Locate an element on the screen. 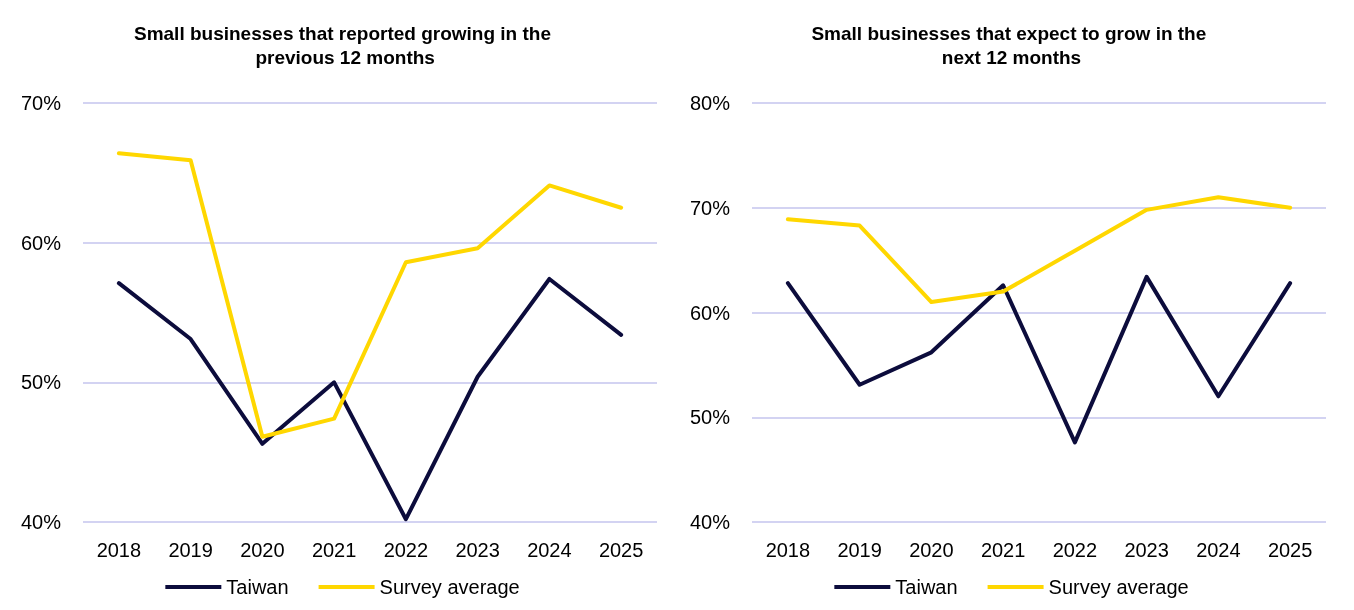  chart-title: Small businesses that reported growing in the previous 12 months is located at coordinates (342, 45).